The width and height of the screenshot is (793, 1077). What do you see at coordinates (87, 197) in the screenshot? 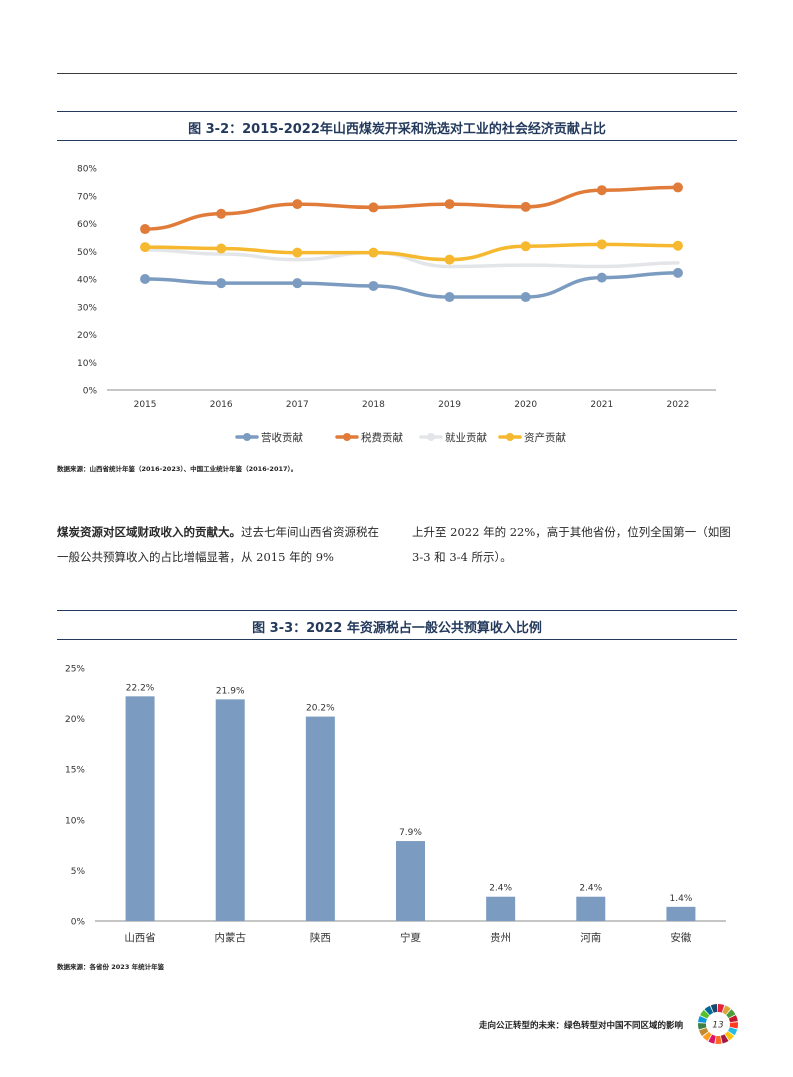
I see `y-tick-label: 70%` at bounding box center [87, 197].